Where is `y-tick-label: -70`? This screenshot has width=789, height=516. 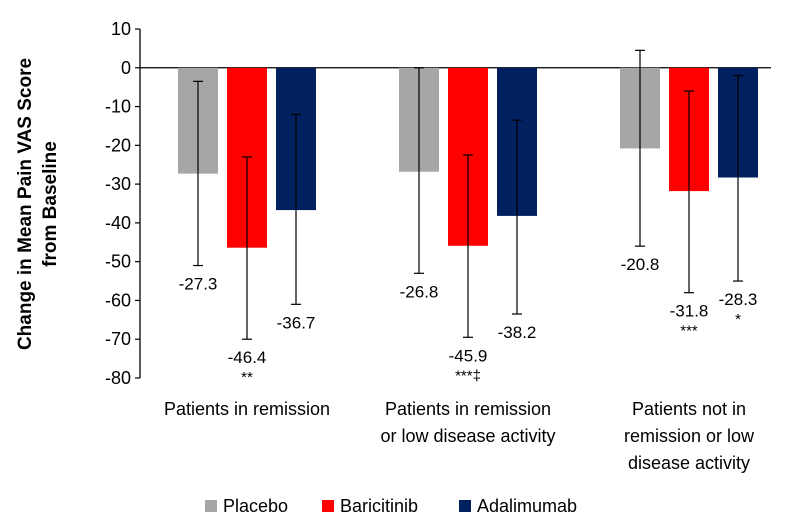
y-tick-label: -70 is located at coordinates (118, 339).